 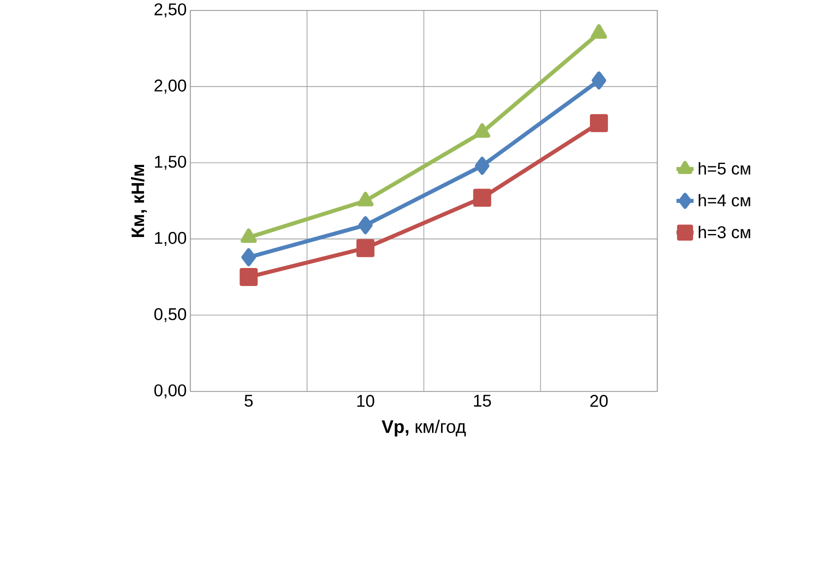 What do you see at coordinates (170, 87) in the screenshot?
I see `y-tick-label: 2,00` at bounding box center [170, 87].